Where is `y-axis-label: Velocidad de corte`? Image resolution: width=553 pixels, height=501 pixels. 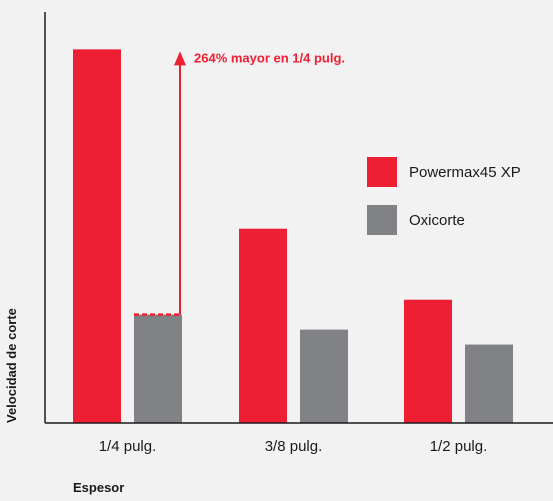 y-axis-label: Velocidad de corte is located at coordinates (11, 365).